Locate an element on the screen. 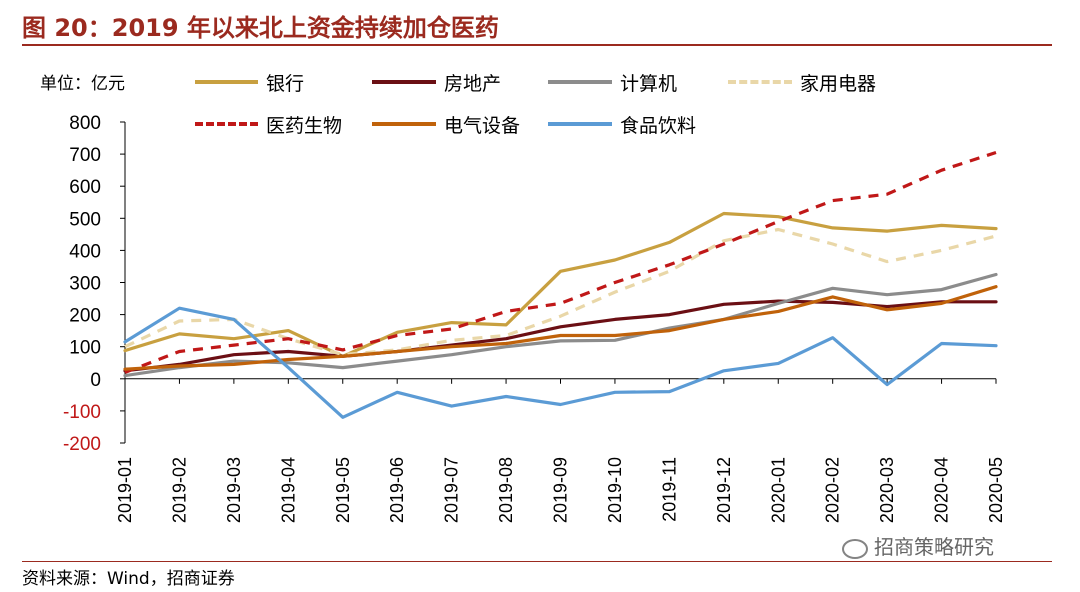 Image resolution: width=1080 pixels, height=592 pixels. x-tick-label: 2019-09 is located at coordinates (561, 490).